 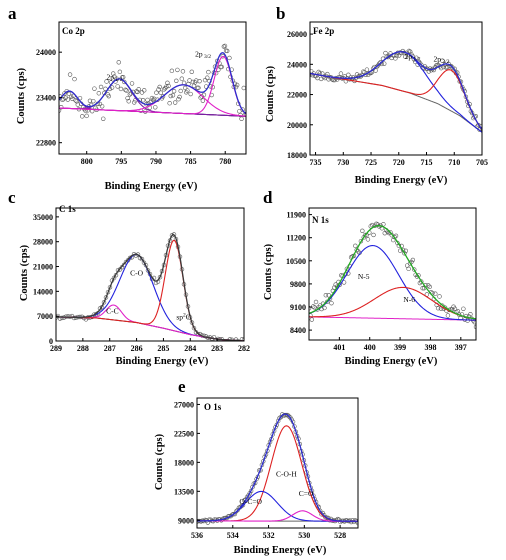 I want to click on y-axis-title-d: Counts (cps), so click(x=268, y=271).